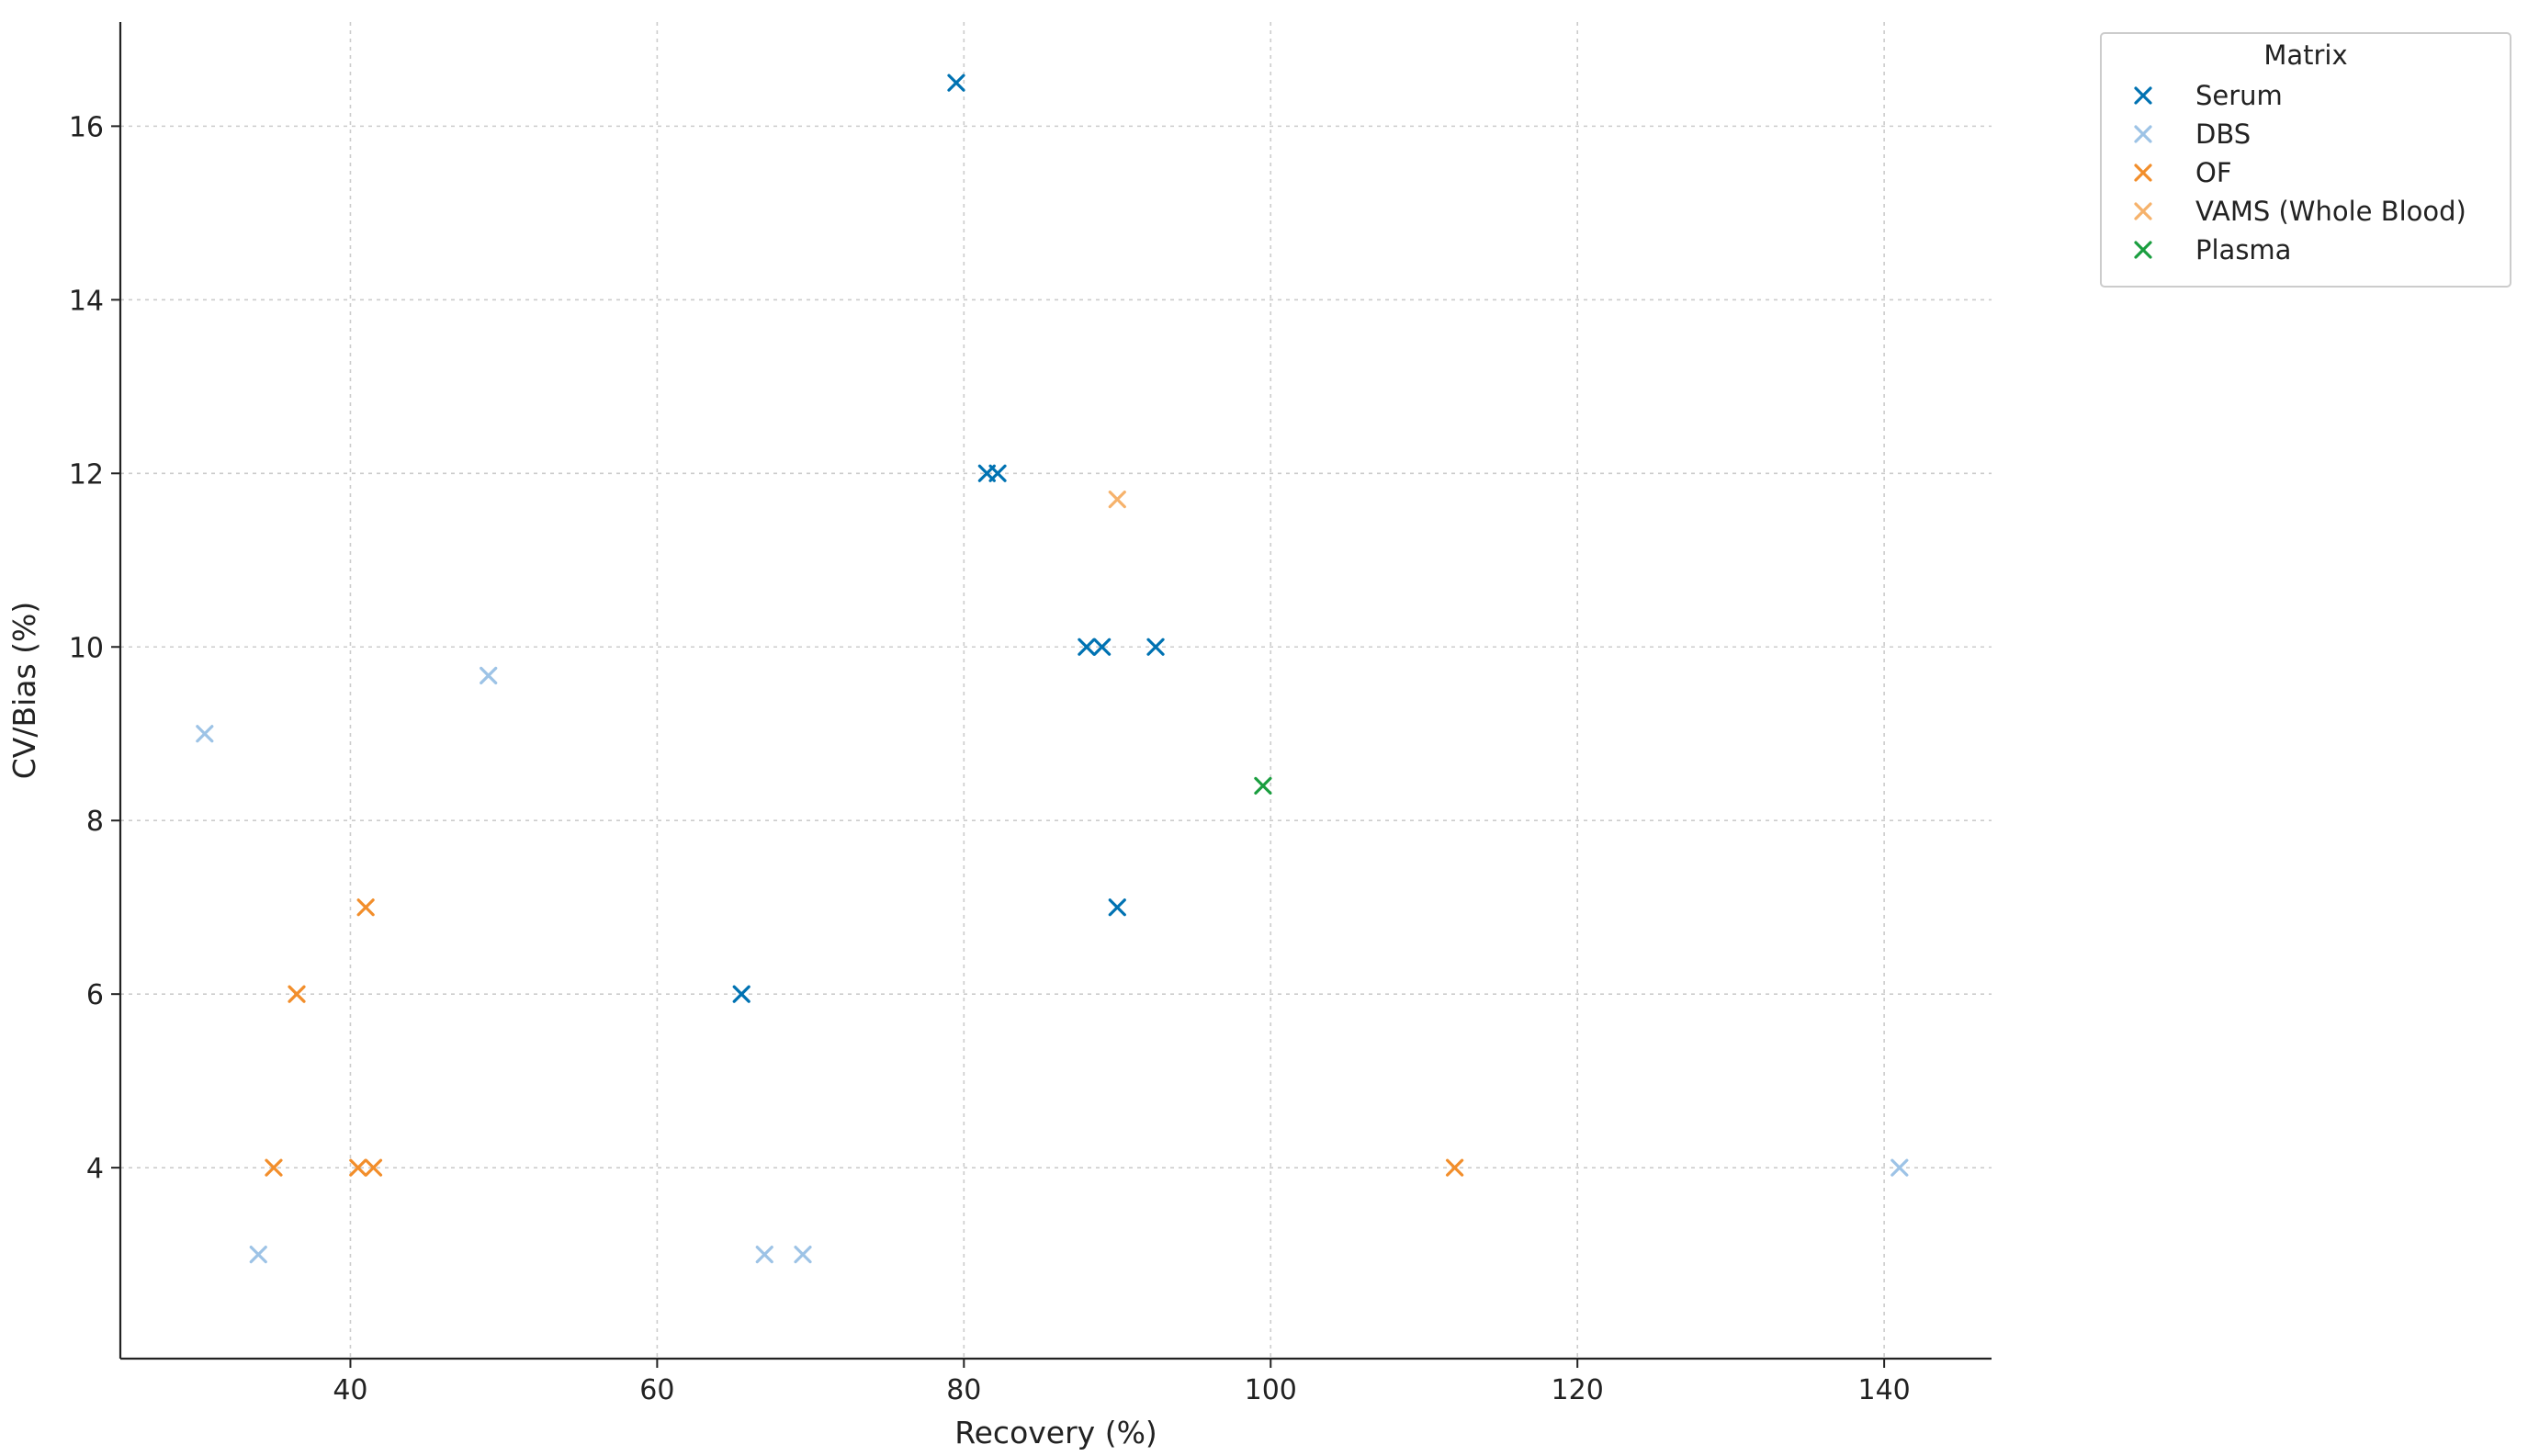 This screenshot has width=2528, height=1456. What do you see at coordinates (95, 995) in the screenshot?
I see `y-tick-label-6: 6` at bounding box center [95, 995].